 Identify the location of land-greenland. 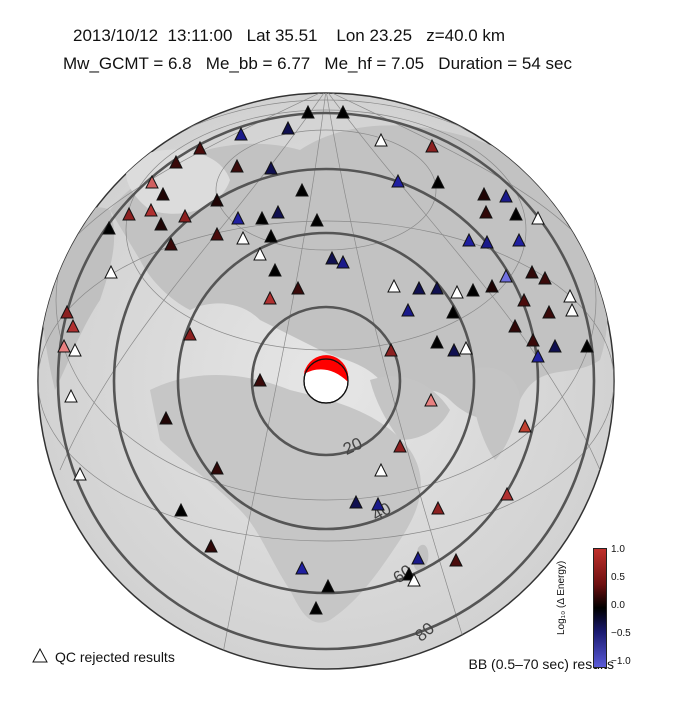
(178, 181).